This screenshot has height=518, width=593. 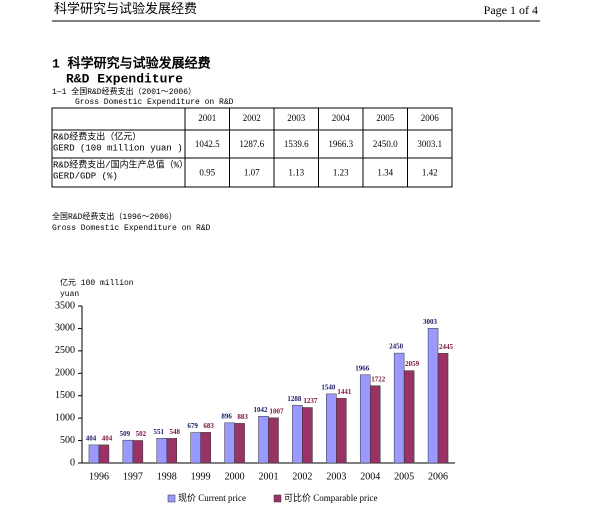 I want to click on data-label: 1966, so click(x=362, y=368).